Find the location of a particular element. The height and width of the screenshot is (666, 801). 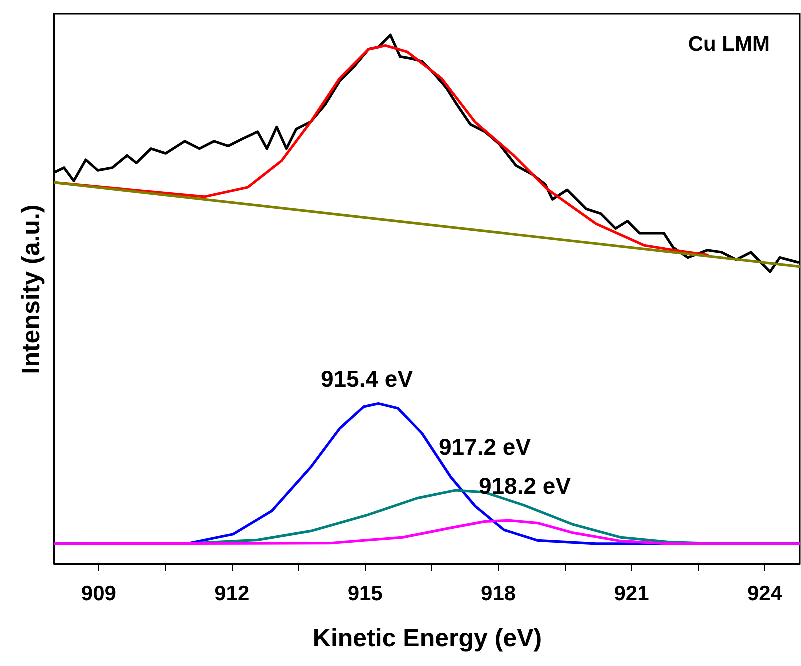

x-tick-label: 909 is located at coordinates (98, 594).